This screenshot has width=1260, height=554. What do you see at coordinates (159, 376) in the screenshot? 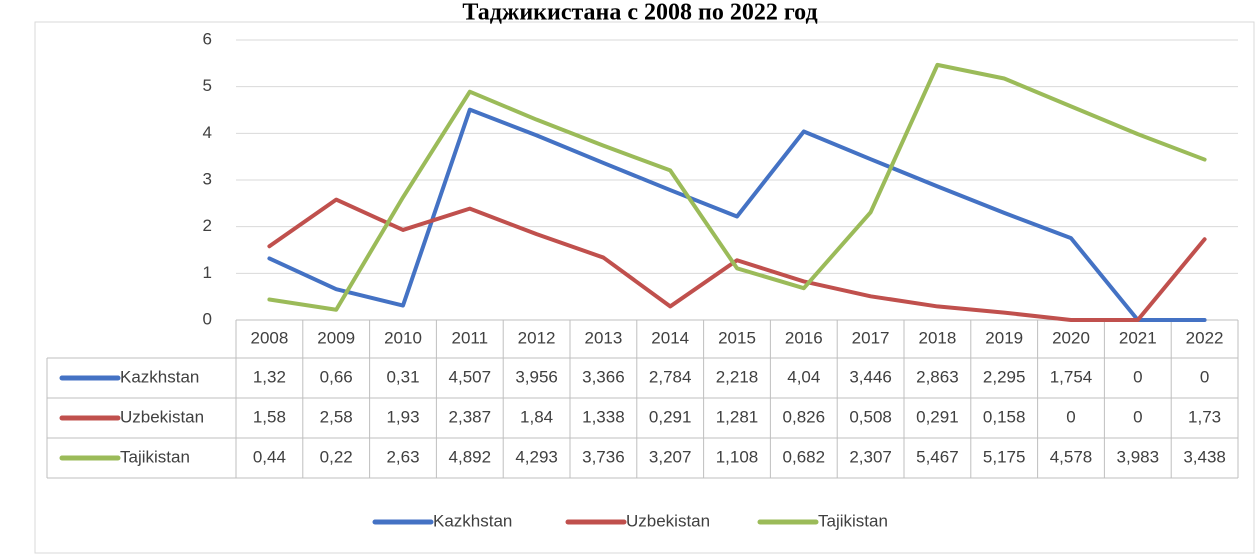
I see `table-series-name: Kazkhstan` at bounding box center [159, 376].